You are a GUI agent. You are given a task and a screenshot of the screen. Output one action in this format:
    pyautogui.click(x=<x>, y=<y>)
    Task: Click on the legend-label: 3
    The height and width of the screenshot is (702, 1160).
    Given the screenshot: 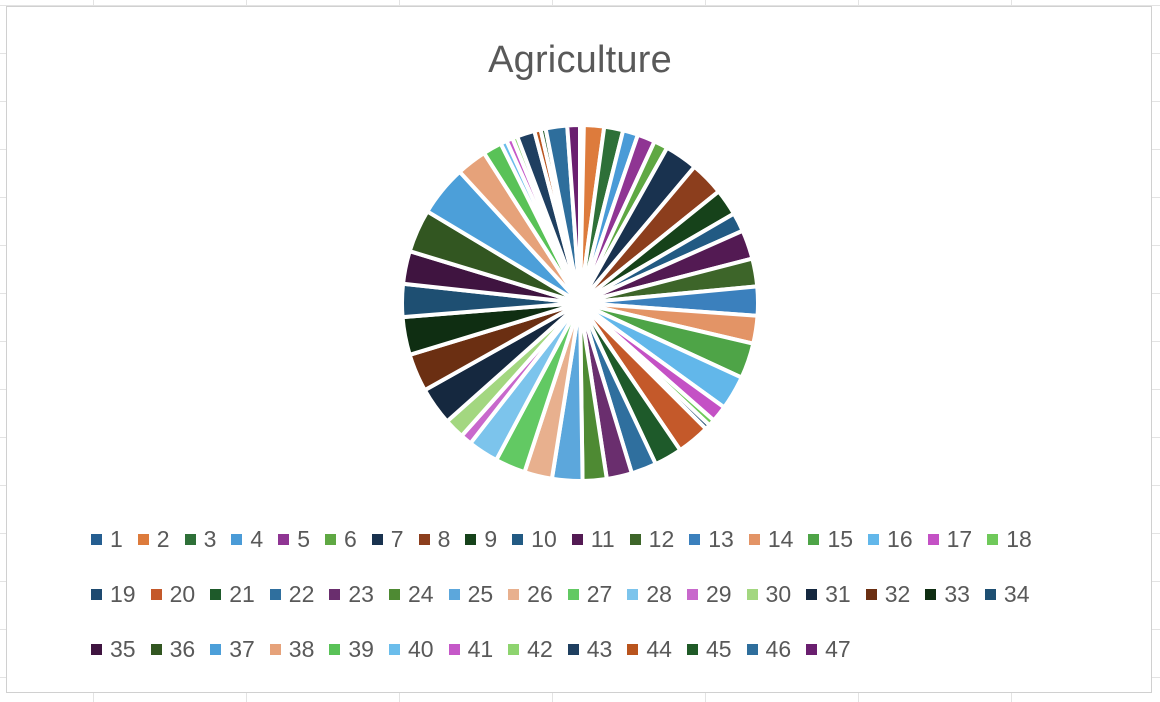 What is the action you would take?
    pyautogui.click(x=210, y=539)
    